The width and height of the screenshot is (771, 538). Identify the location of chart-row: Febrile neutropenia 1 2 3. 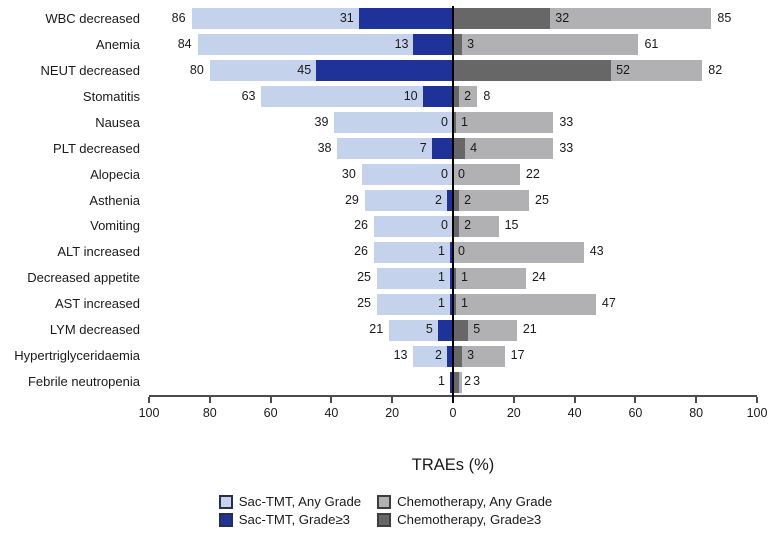
(392, 382).